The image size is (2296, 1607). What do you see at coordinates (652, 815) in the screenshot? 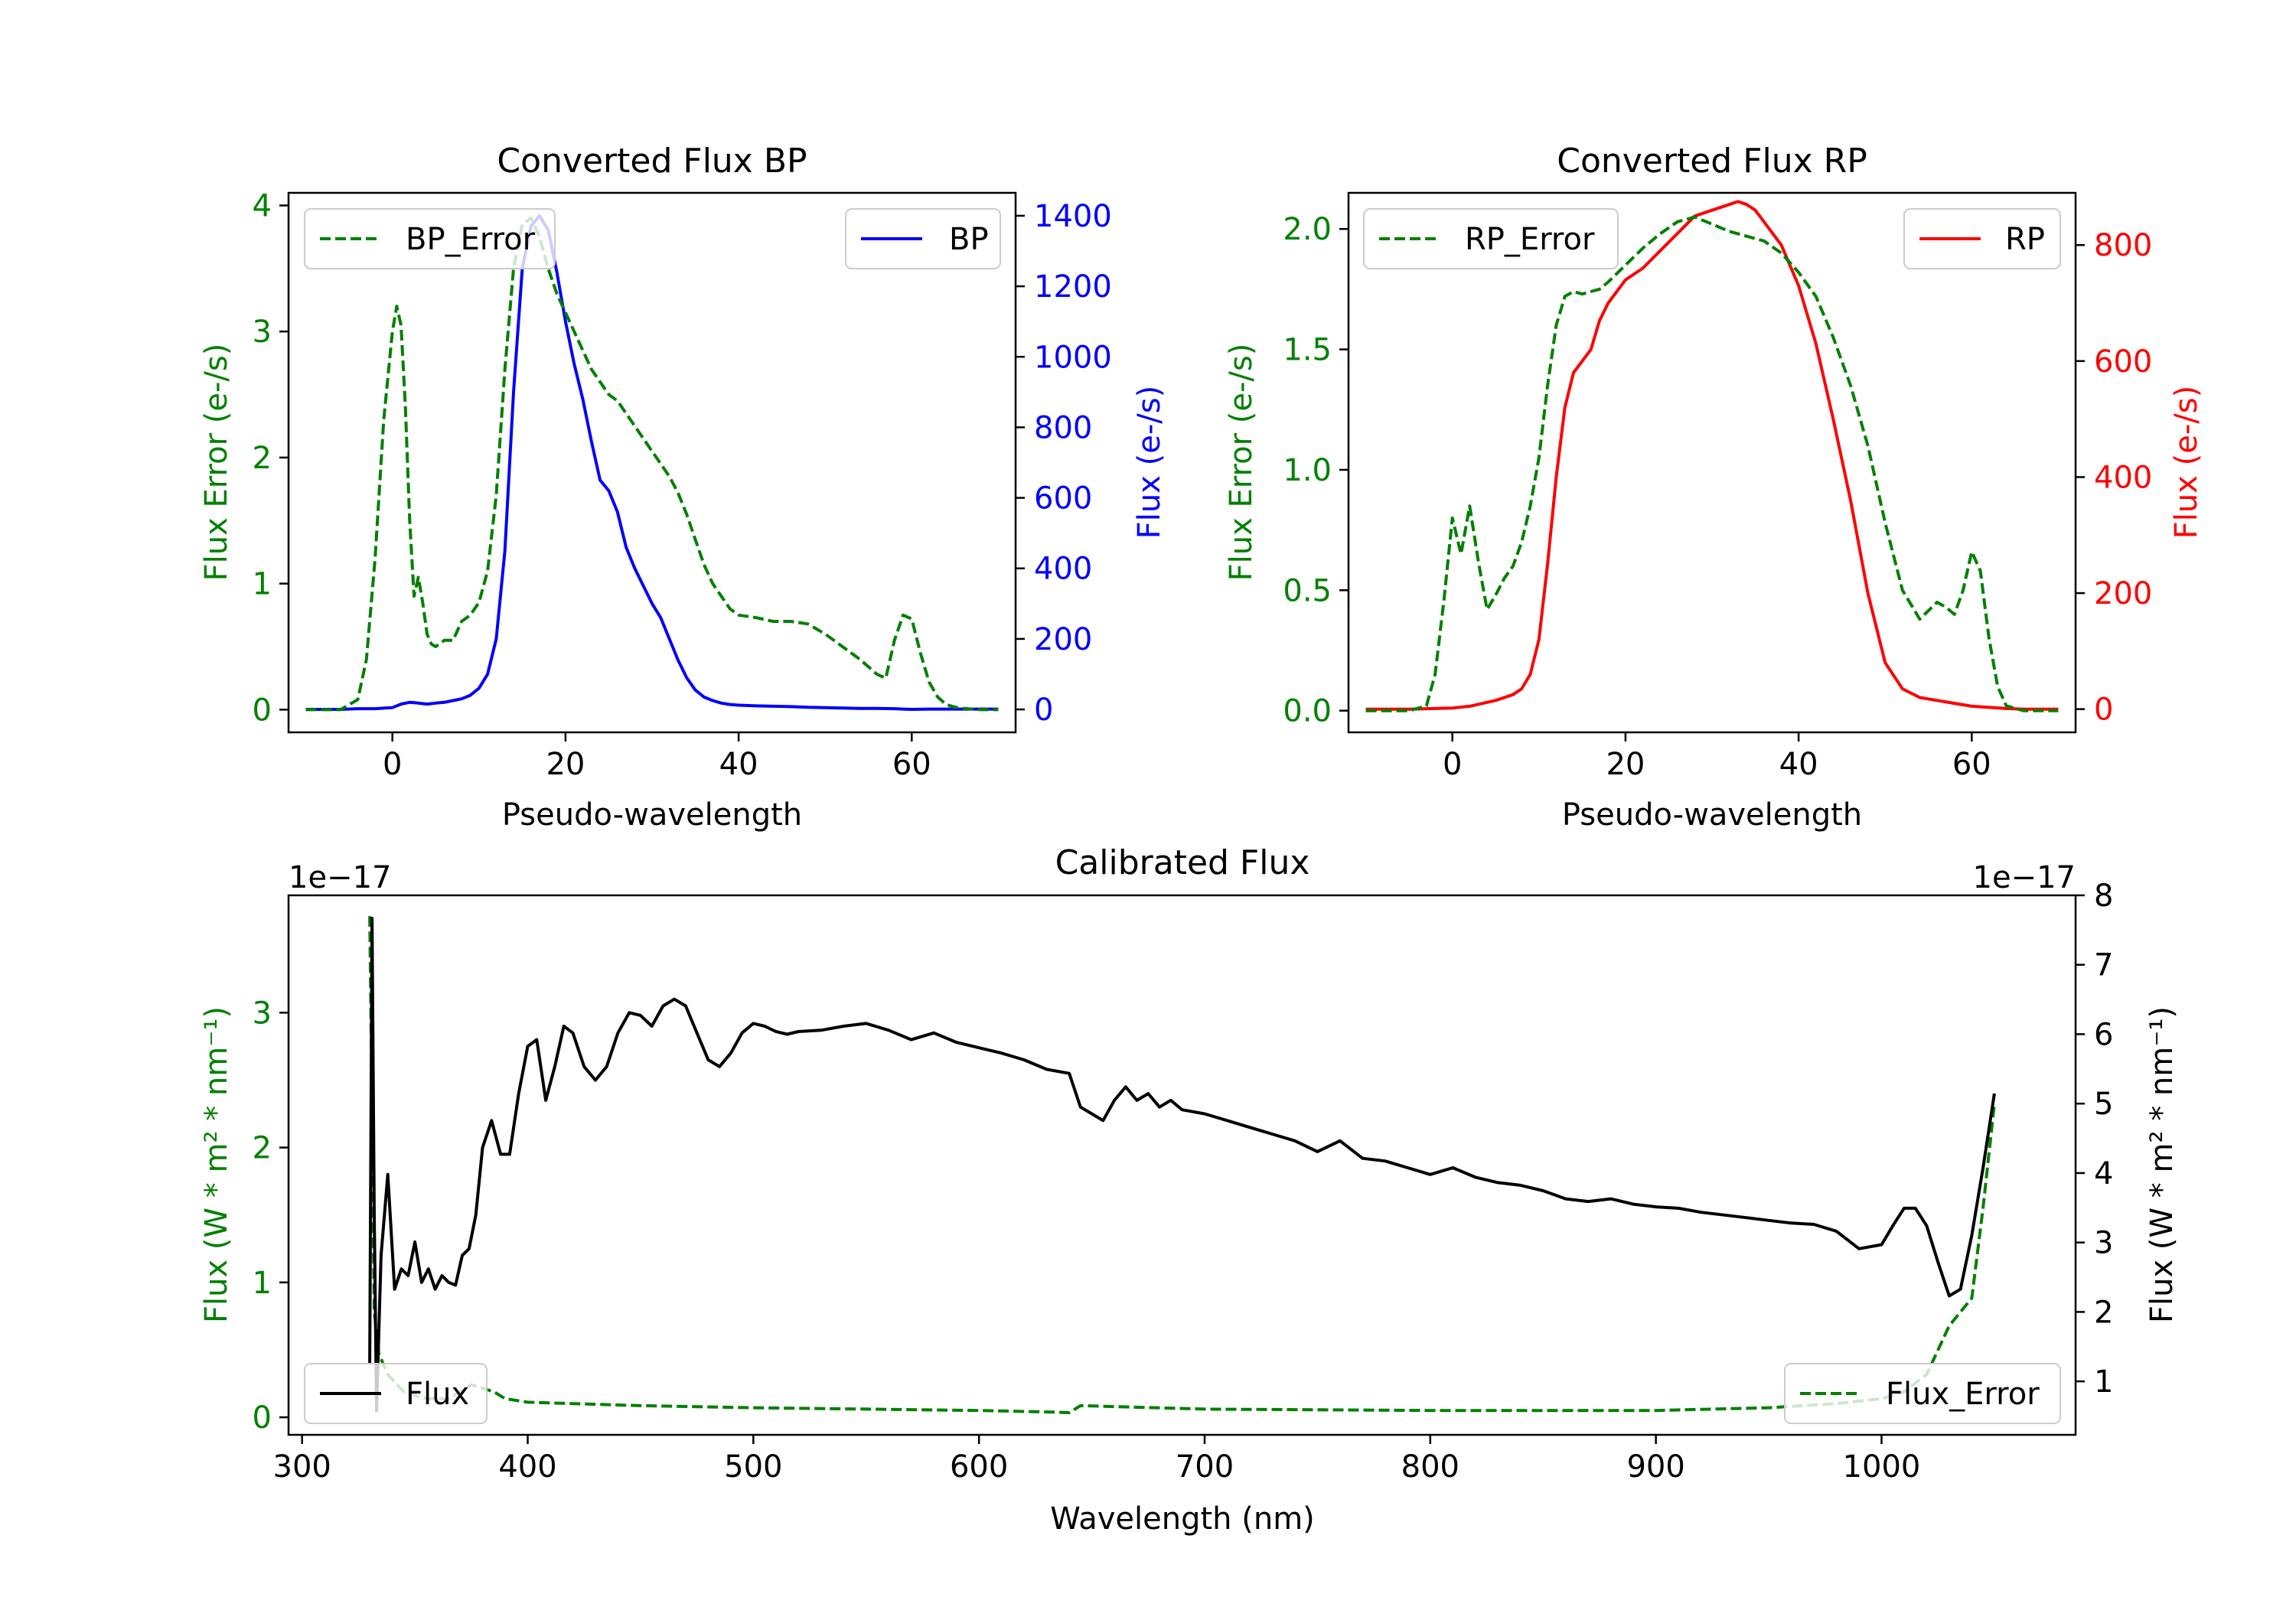
I see `chart-bp-x-axis-label: Pseudo-wavelength` at bounding box center [652, 815].